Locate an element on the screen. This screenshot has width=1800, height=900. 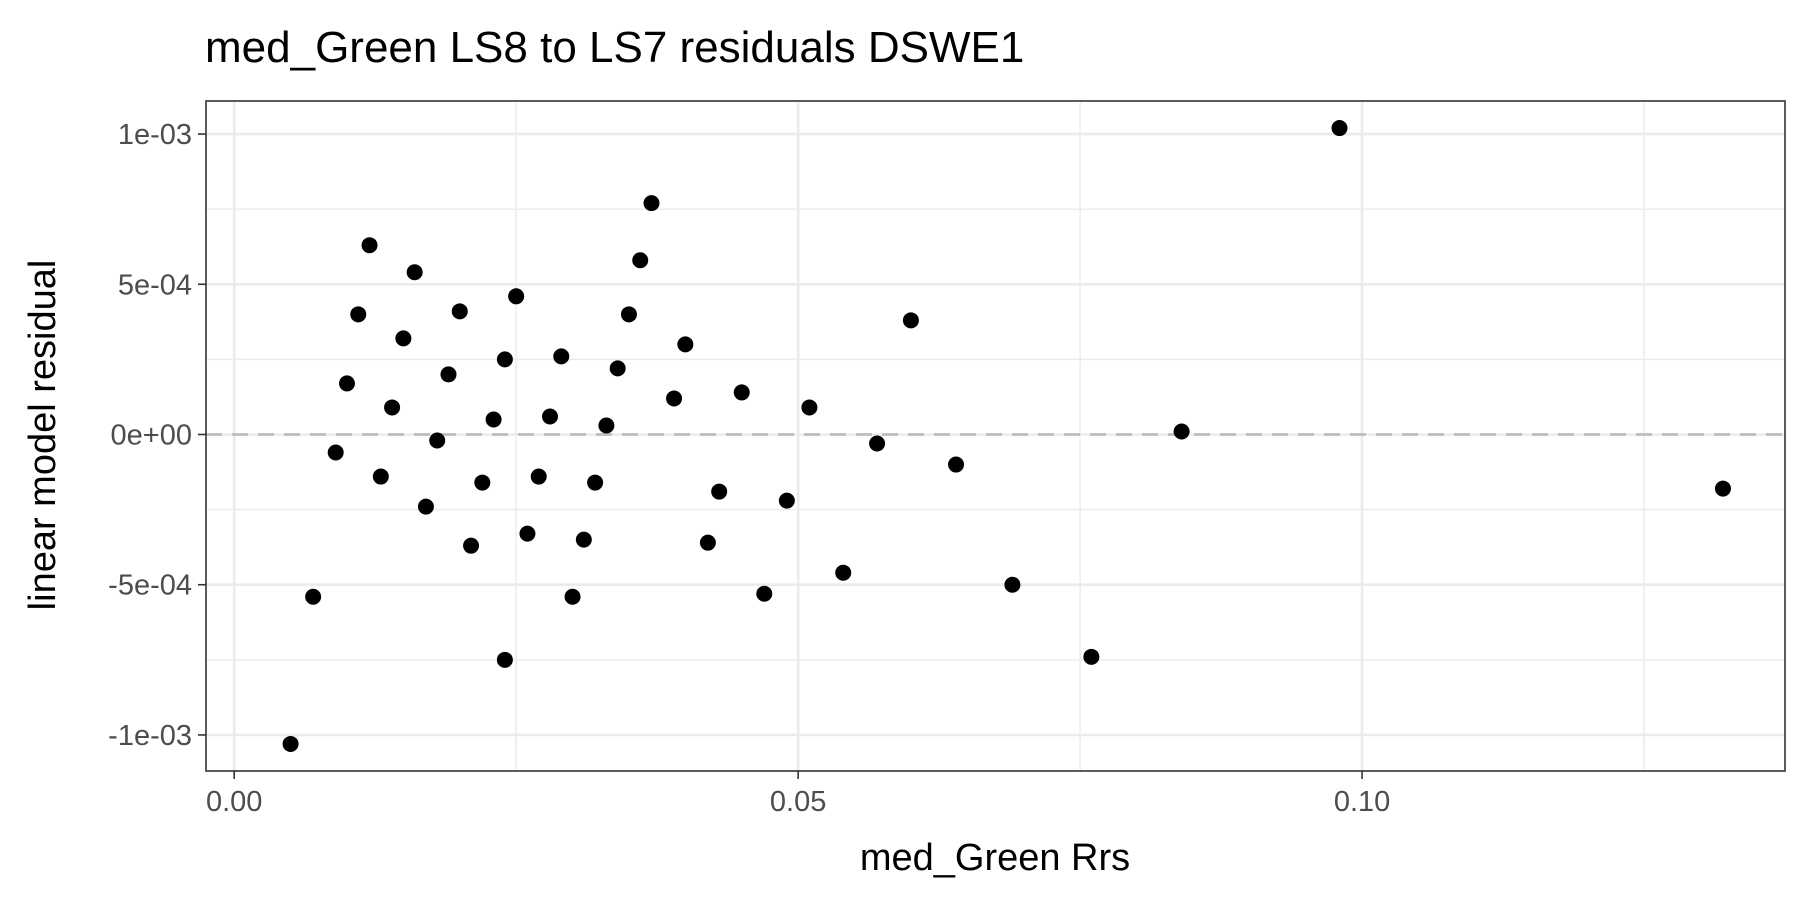
x-tick-label: 0.10 is located at coordinates (1362, 802).